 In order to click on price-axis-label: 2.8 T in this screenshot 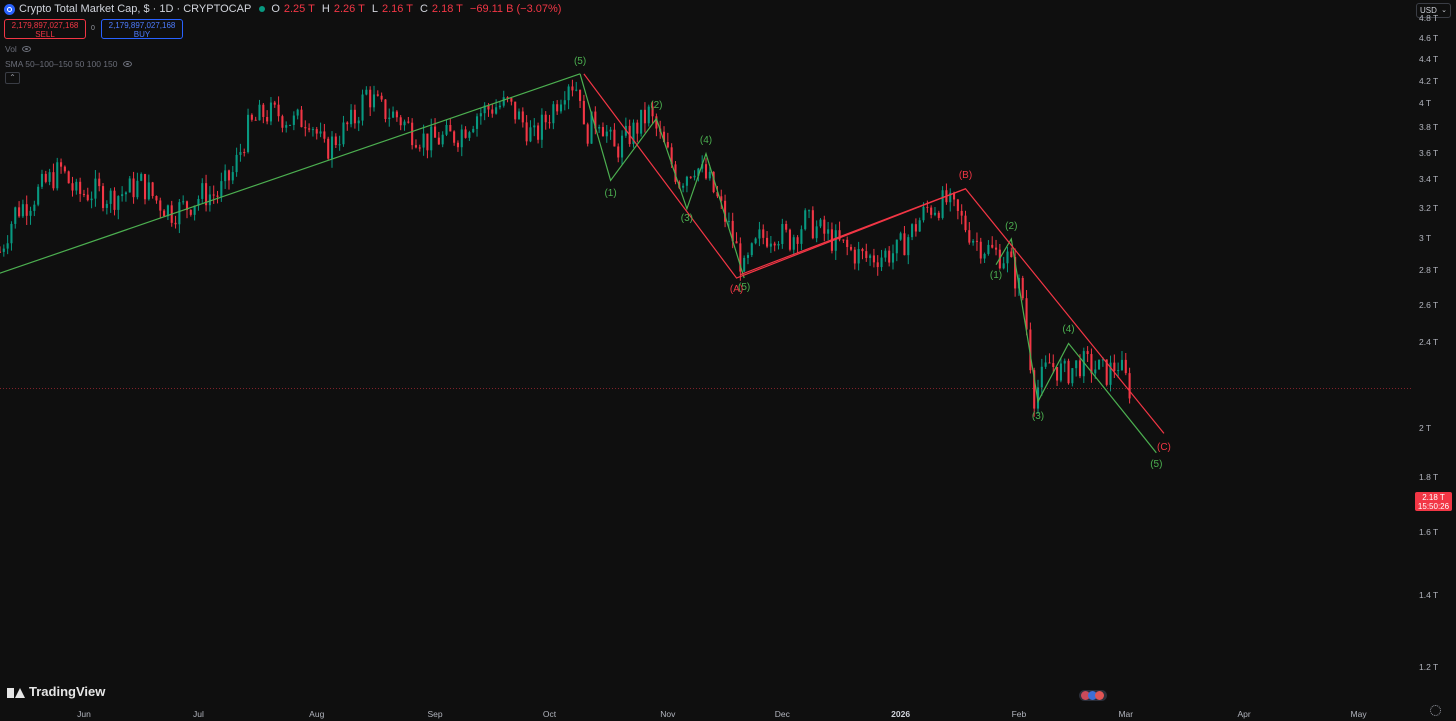, I will do `click(1429, 270)`.